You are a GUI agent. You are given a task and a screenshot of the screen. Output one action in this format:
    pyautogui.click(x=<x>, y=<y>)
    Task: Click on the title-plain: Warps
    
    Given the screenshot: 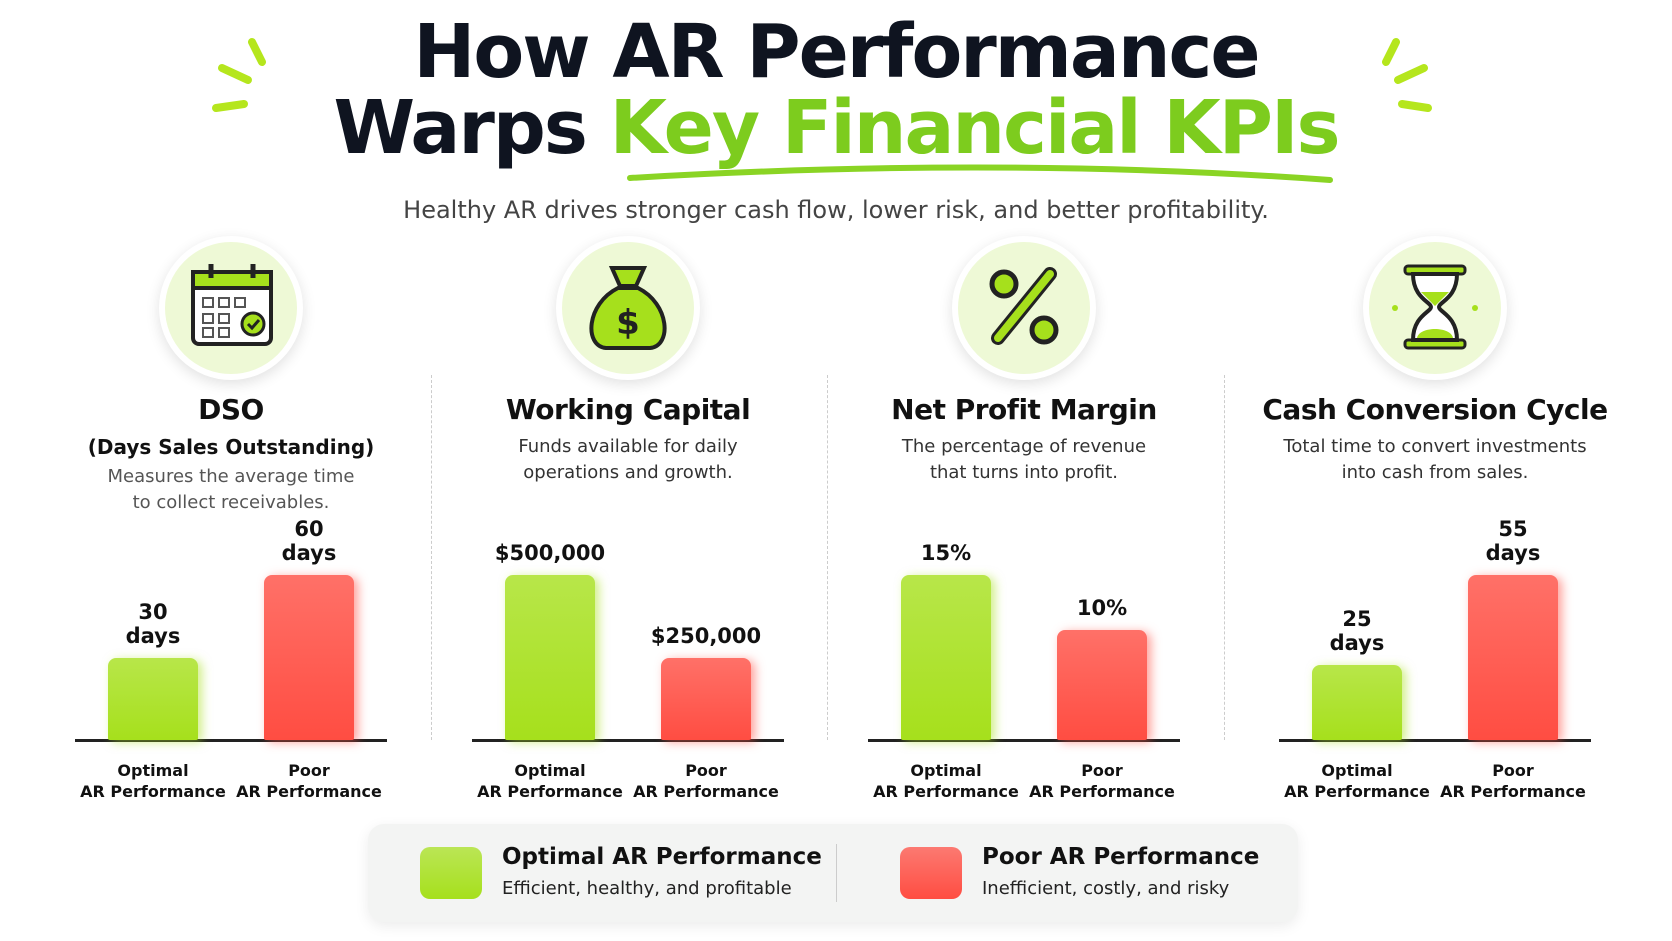 What is the action you would take?
    pyautogui.click(x=460, y=128)
    